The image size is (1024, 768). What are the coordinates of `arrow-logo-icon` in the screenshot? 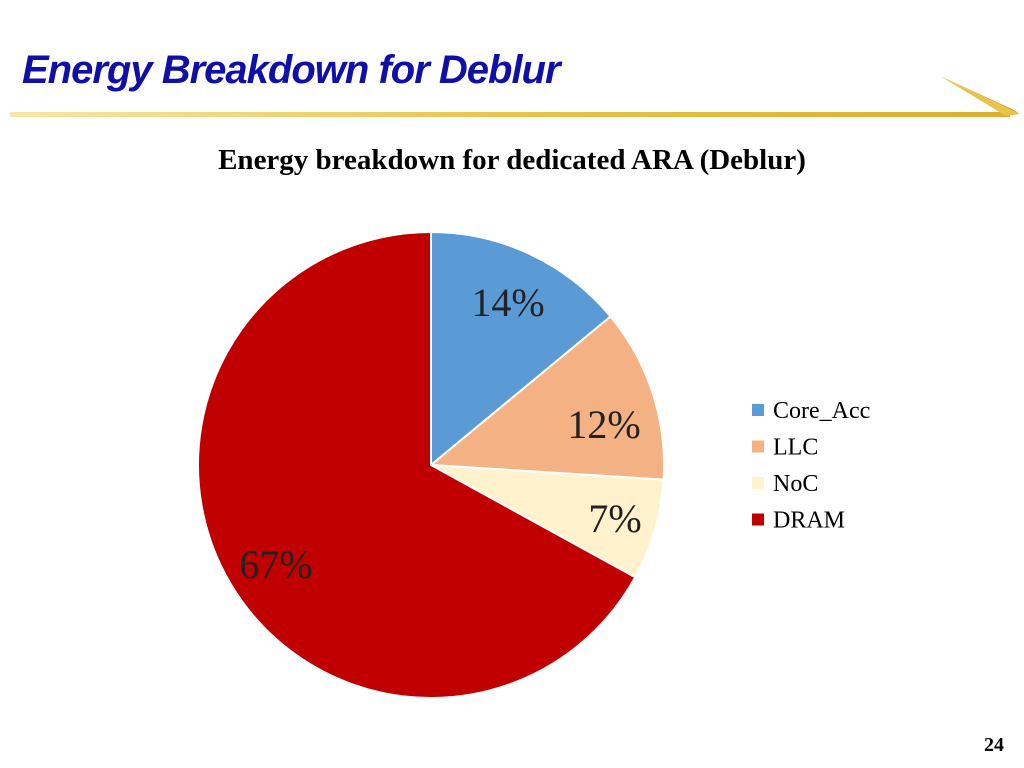 It's located at (980, 96).